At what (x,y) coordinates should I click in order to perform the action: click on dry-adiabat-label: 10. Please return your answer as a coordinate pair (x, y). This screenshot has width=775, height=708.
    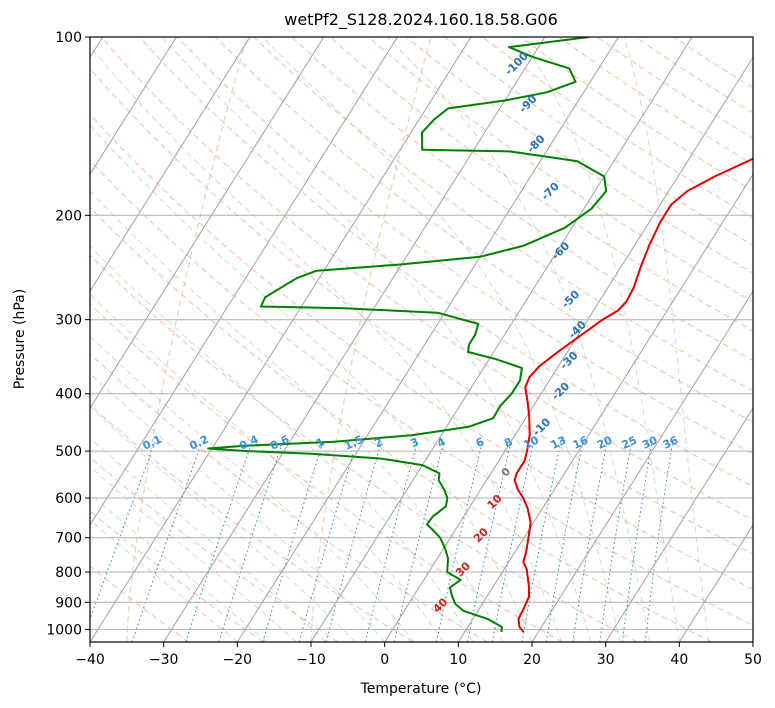
    Looking at the image, I should click on (495, 502).